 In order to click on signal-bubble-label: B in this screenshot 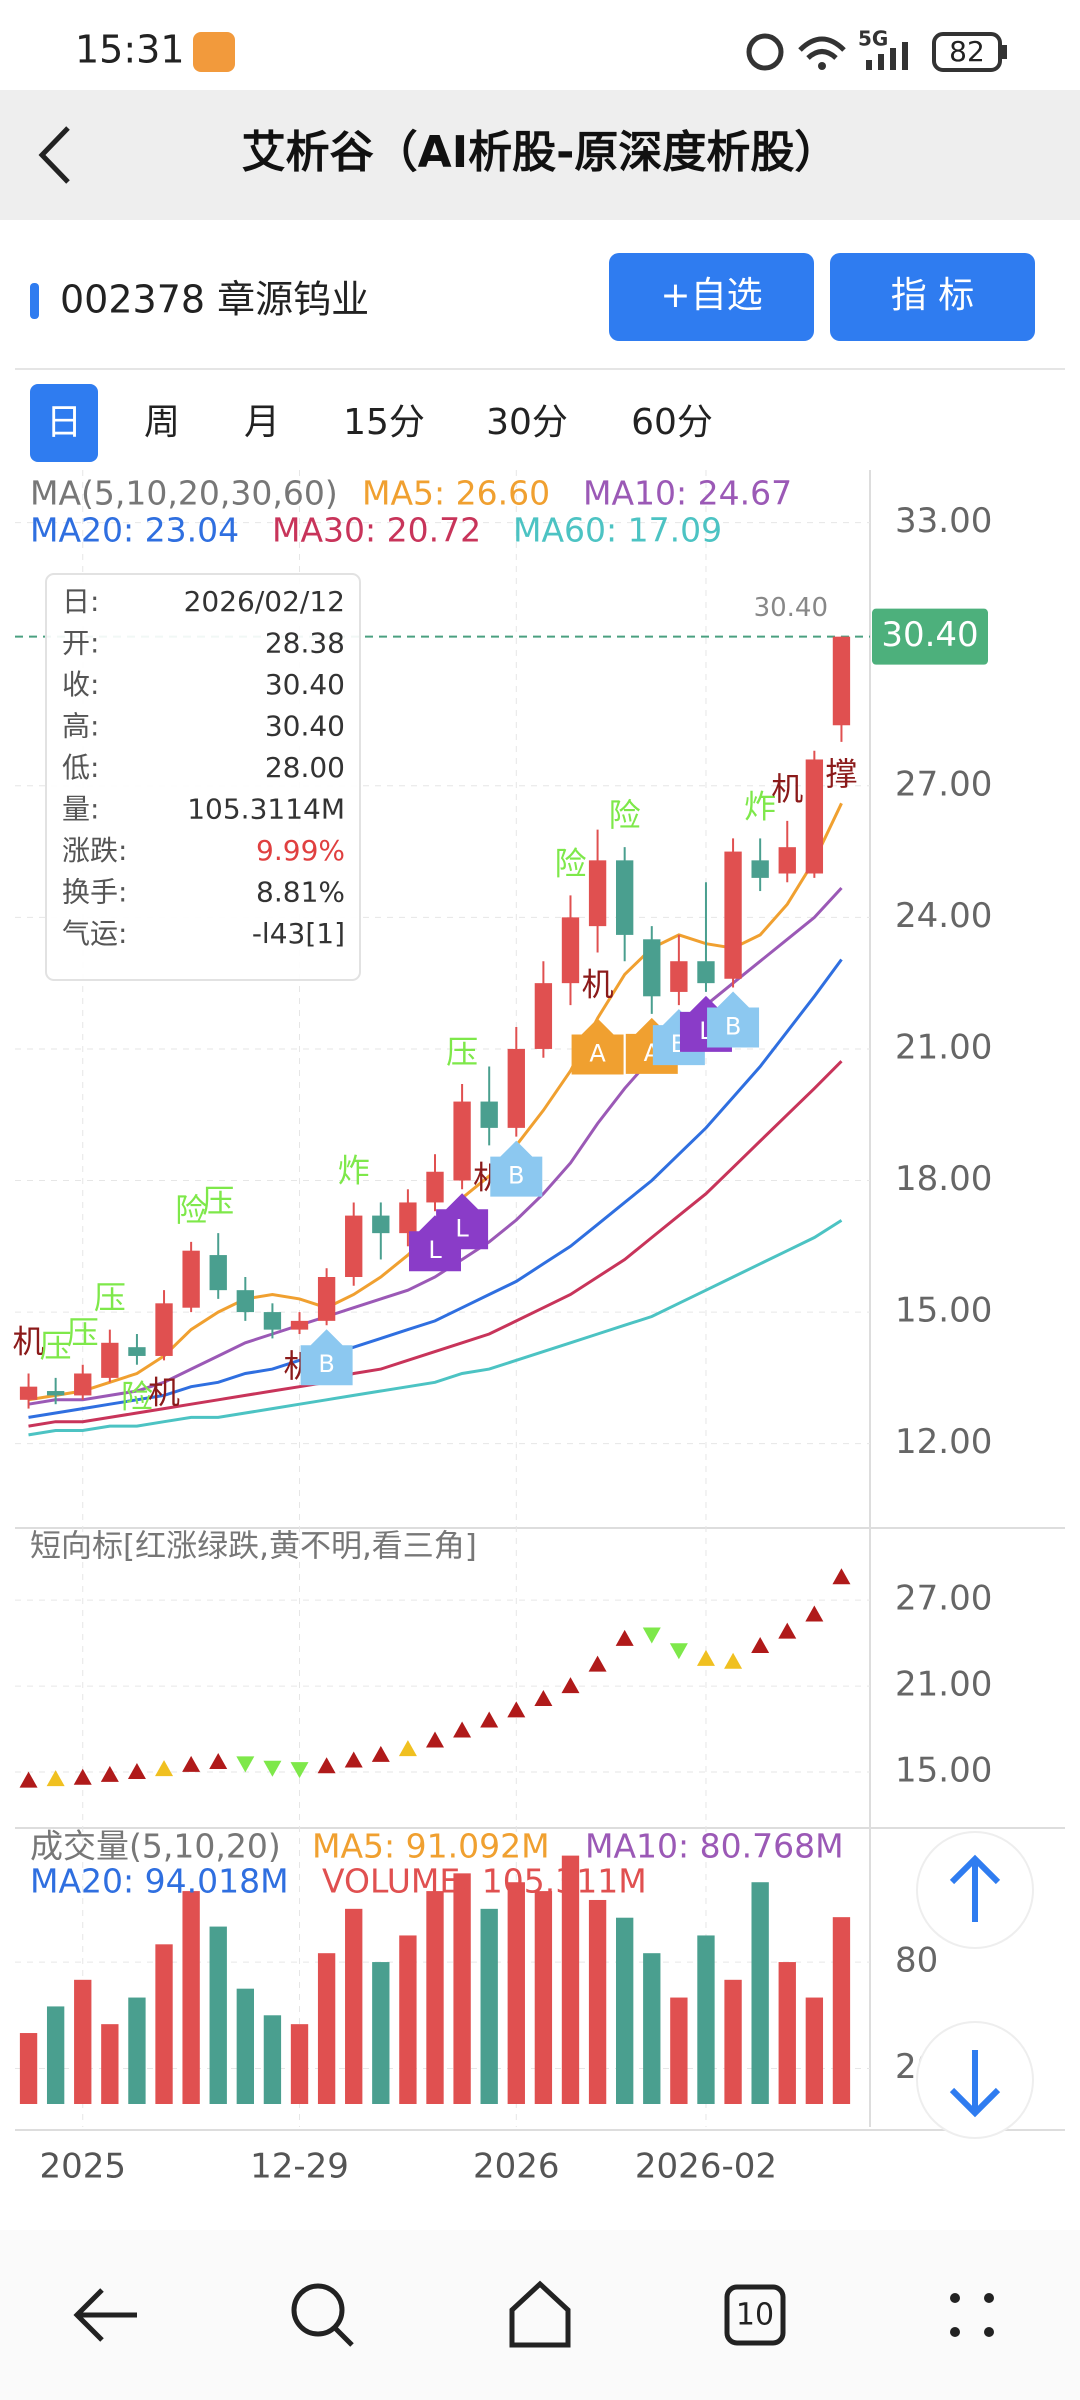, I will do `click(326, 1364)`.